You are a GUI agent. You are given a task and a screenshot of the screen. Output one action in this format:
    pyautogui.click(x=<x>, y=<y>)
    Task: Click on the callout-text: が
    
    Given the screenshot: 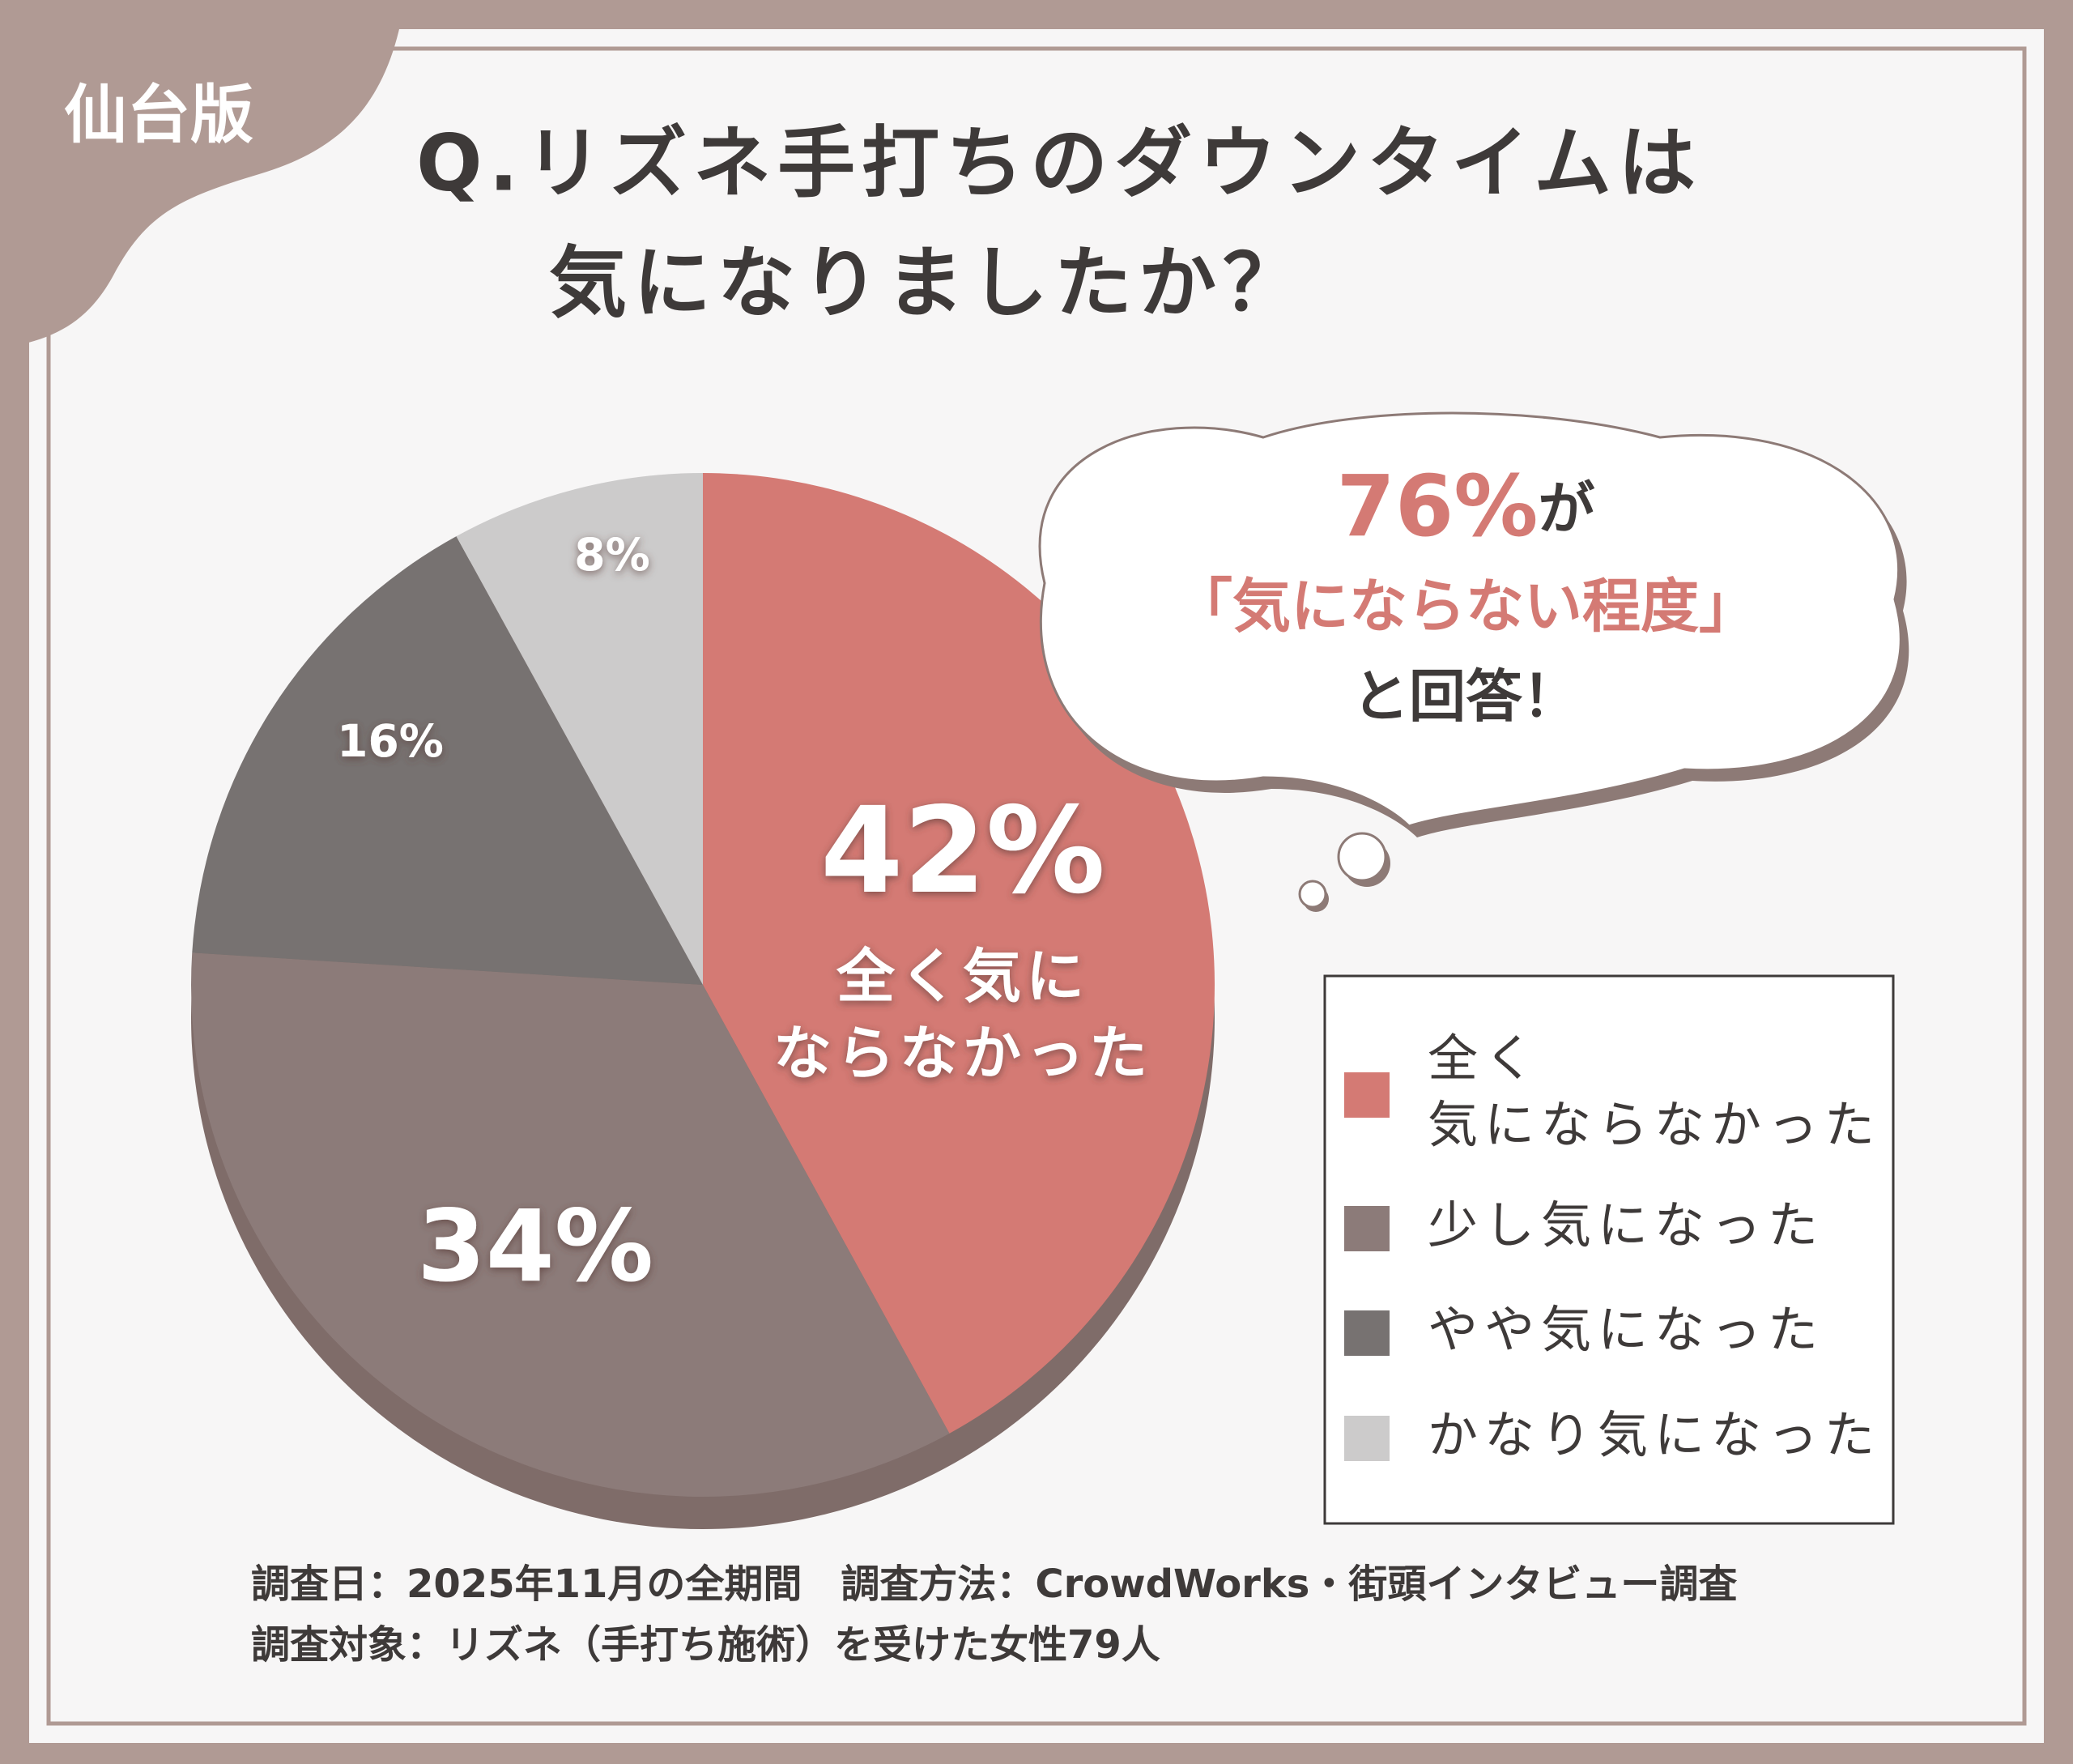 What is the action you would take?
    pyautogui.click(x=1566, y=508)
    